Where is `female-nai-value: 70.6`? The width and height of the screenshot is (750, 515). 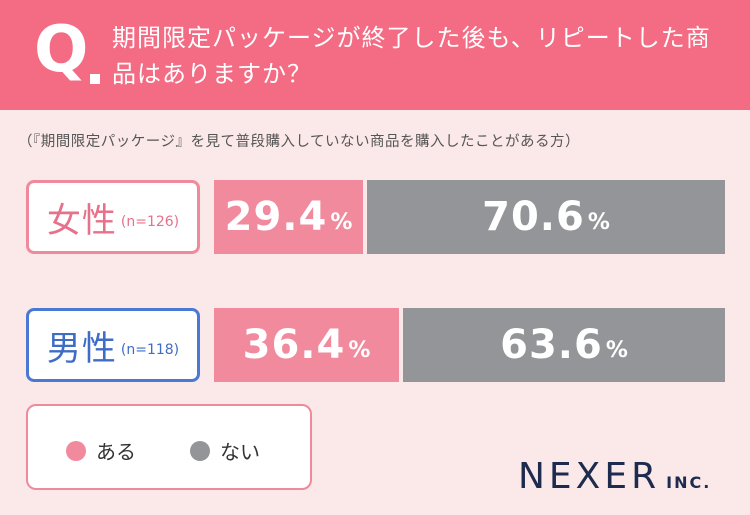 female-nai-value: 70.6 is located at coordinates (533, 217).